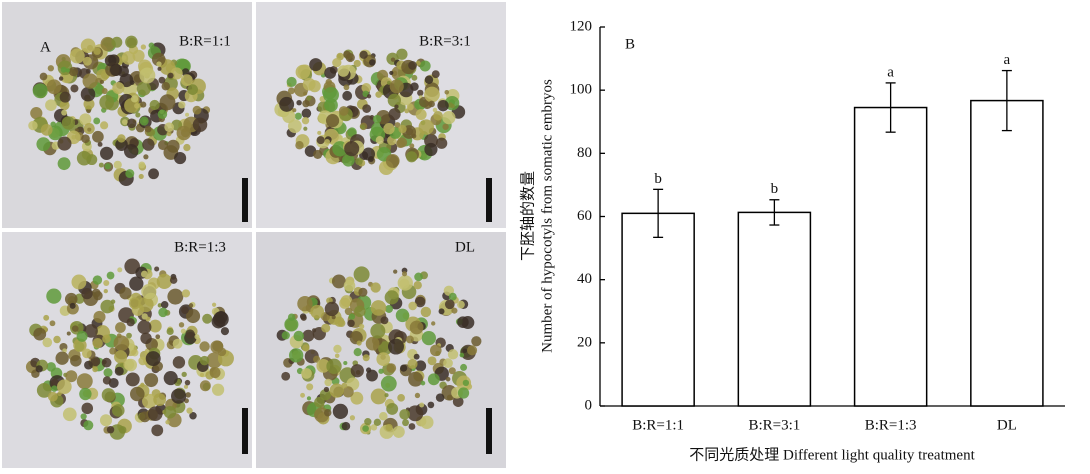 Image resolution: width=1090 pixels, height=474 pixels. Describe the element at coordinates (584, 153) in the screenshot. I see `y-tick-label: 80` at that location.